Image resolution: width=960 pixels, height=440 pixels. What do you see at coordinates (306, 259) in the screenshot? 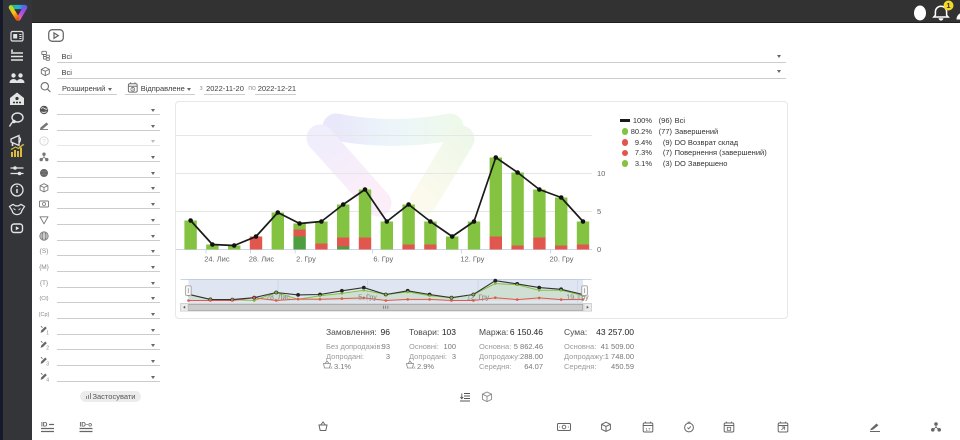
I see `svg-text: 2. Гру` at bounding box center [306, 259].